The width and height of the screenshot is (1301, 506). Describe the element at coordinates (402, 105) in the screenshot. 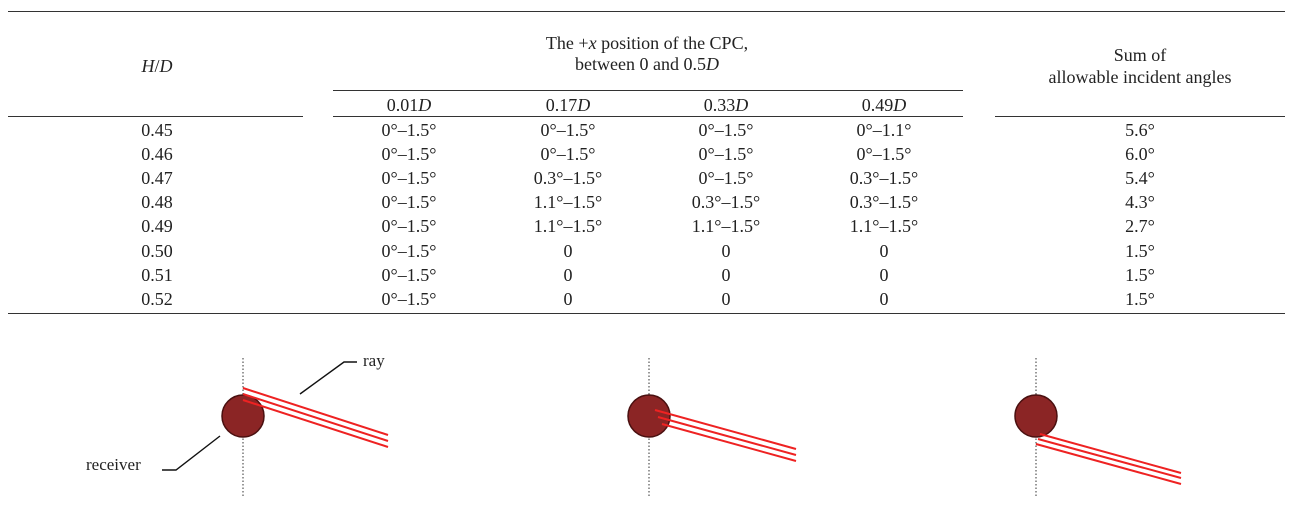

I see `subcol-1-num: 0.01` at that location.